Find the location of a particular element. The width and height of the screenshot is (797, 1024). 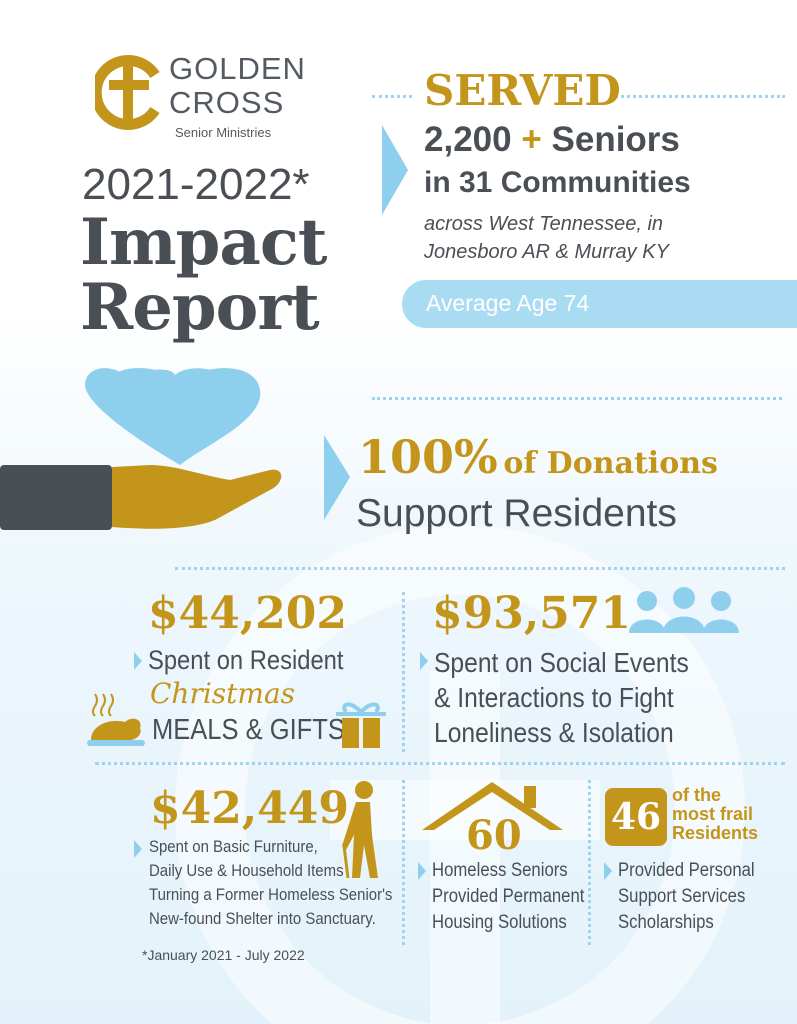

count-value: 2,200 is located at coordinates (468, 139).